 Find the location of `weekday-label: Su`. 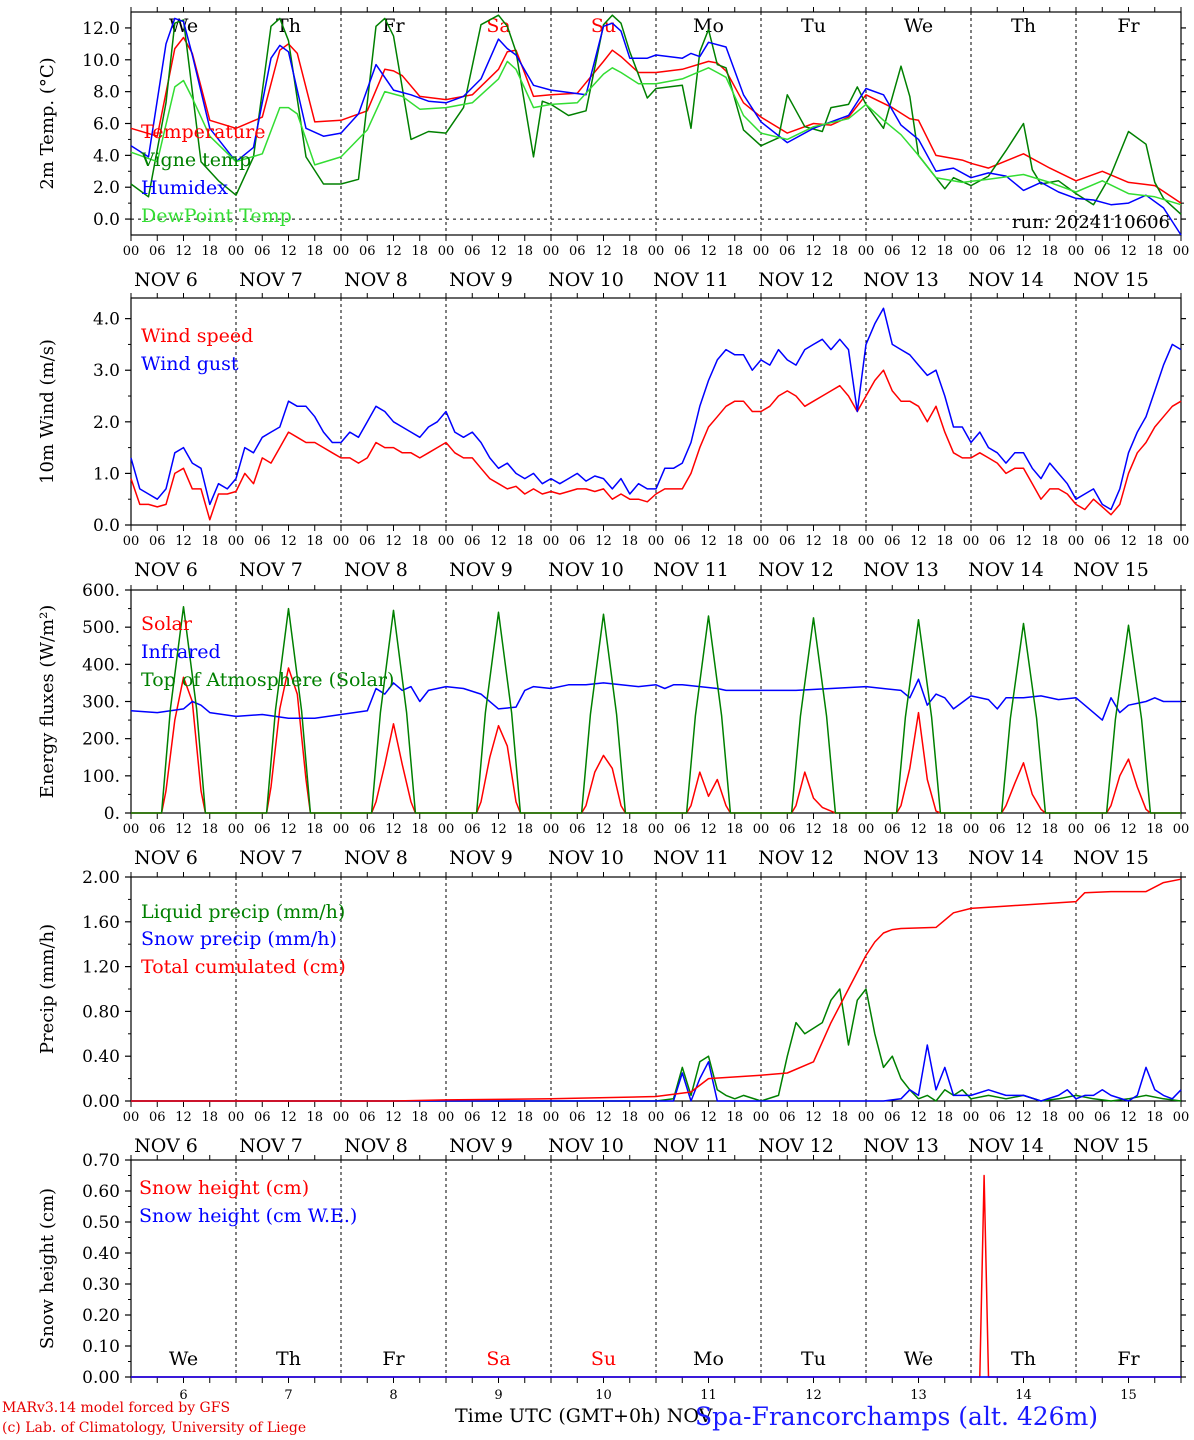

weekday-label: Su is located at coordinates (603, 1359).